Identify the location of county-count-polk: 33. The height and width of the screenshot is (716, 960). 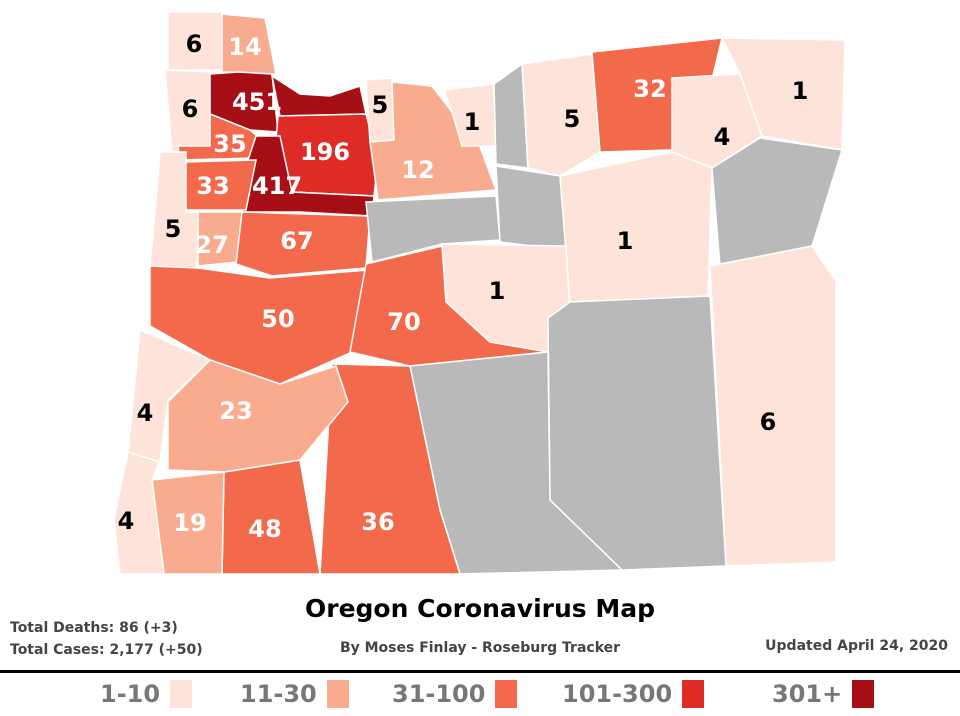
(212, 186).